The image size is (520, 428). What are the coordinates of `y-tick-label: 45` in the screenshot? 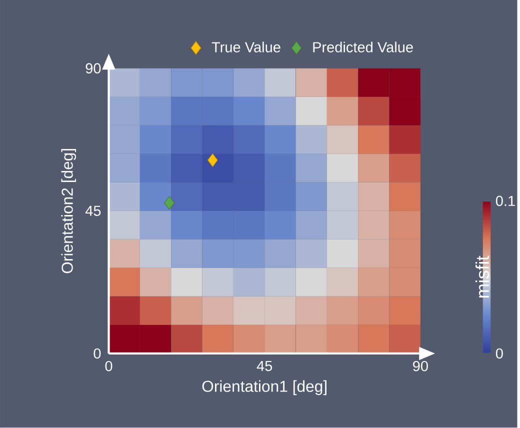 It's located at (93, 211).